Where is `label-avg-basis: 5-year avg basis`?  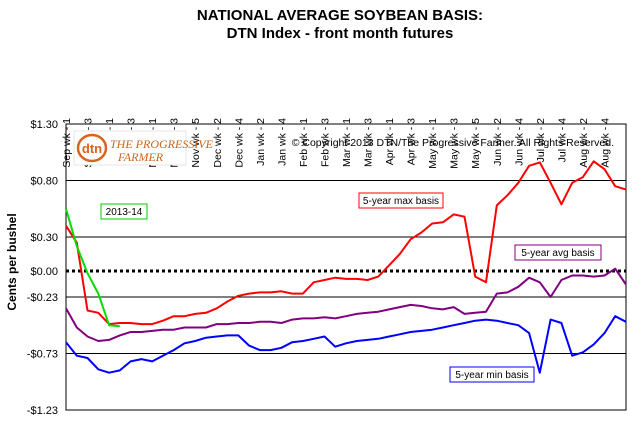
label-avg-basis: 5-year avg basis is located at coordinates (558, 252).